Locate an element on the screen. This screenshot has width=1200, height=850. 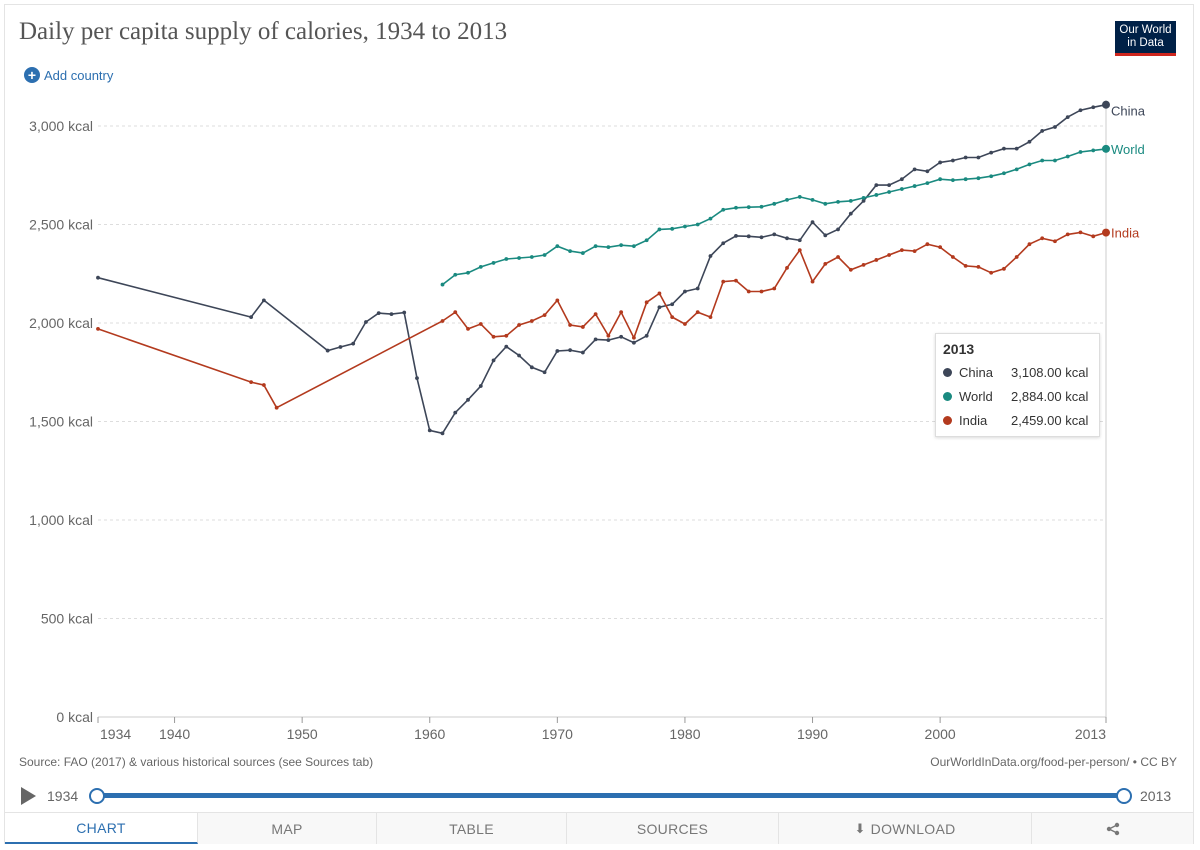
series-label-world: World is located at coordinates (1128, 149).